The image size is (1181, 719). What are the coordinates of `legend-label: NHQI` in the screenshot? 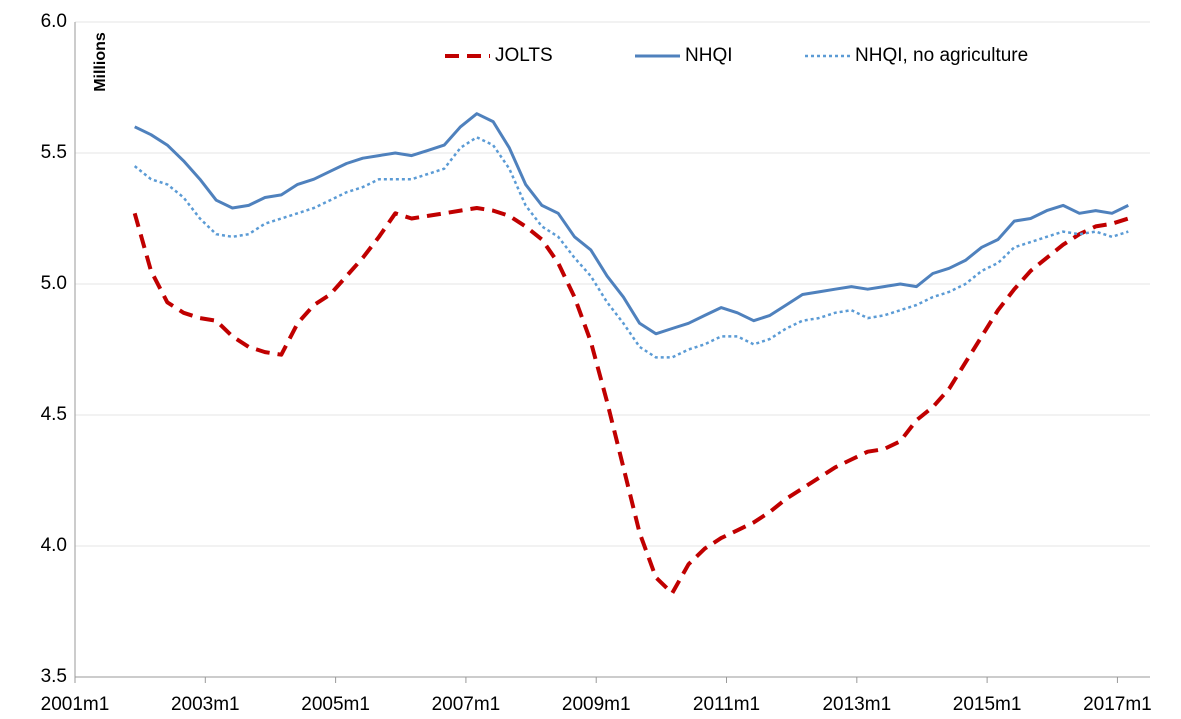 It's located at (709, 55).